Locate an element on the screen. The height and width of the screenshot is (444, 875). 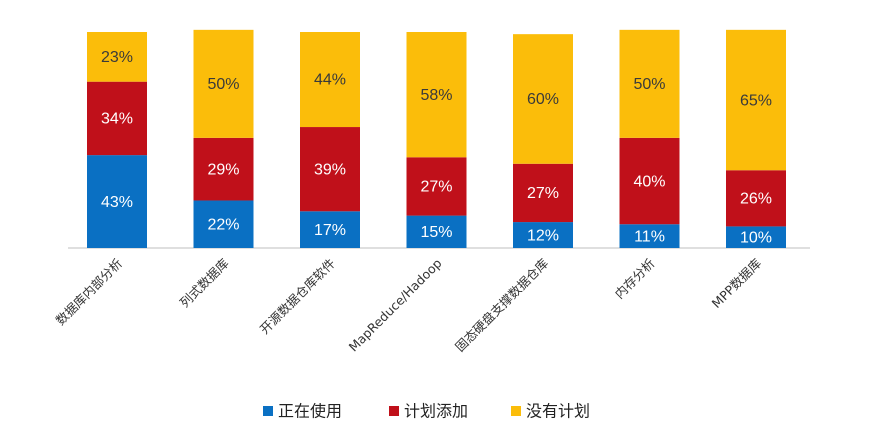
data-label: 39% is located at coordinates (330, 169).